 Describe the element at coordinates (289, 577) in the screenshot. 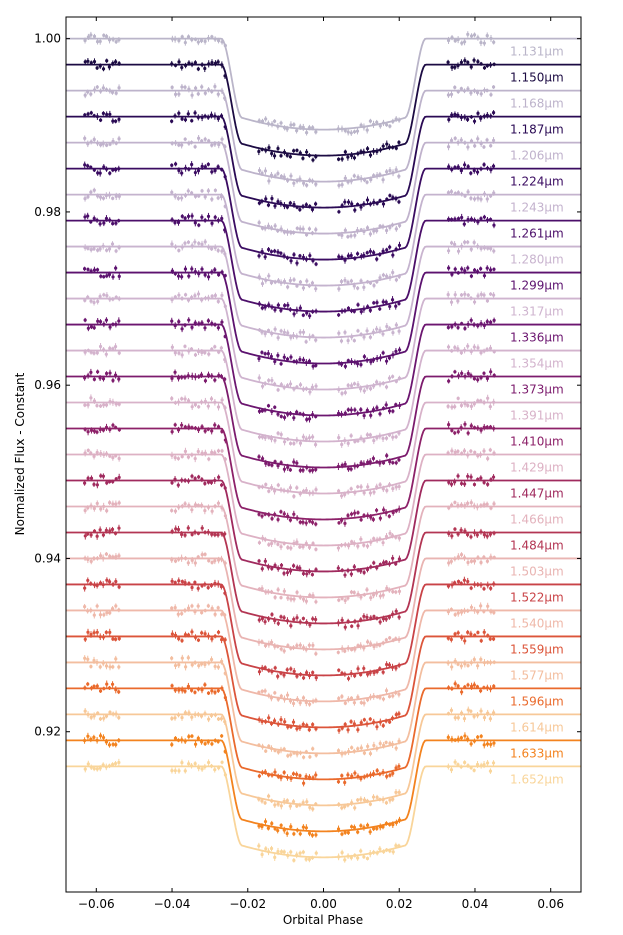

I see `data-points` at that location.